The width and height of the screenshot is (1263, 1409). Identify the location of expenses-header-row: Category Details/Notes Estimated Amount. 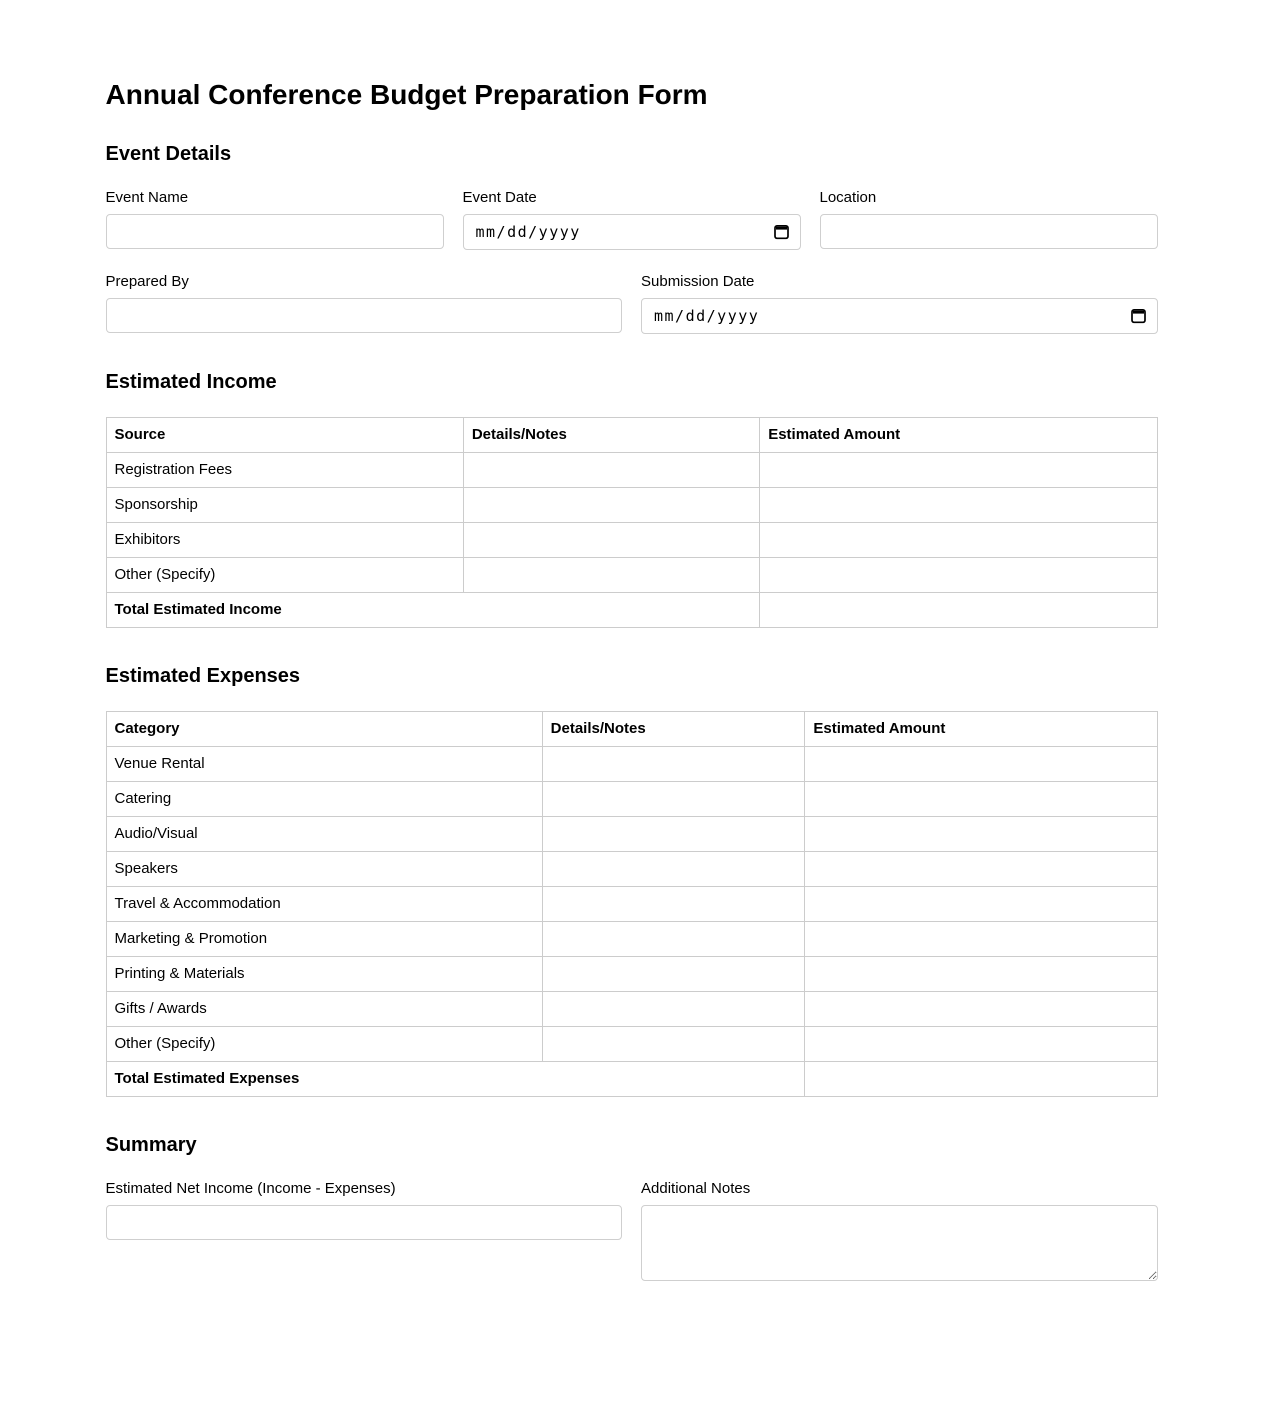
(631, 728).